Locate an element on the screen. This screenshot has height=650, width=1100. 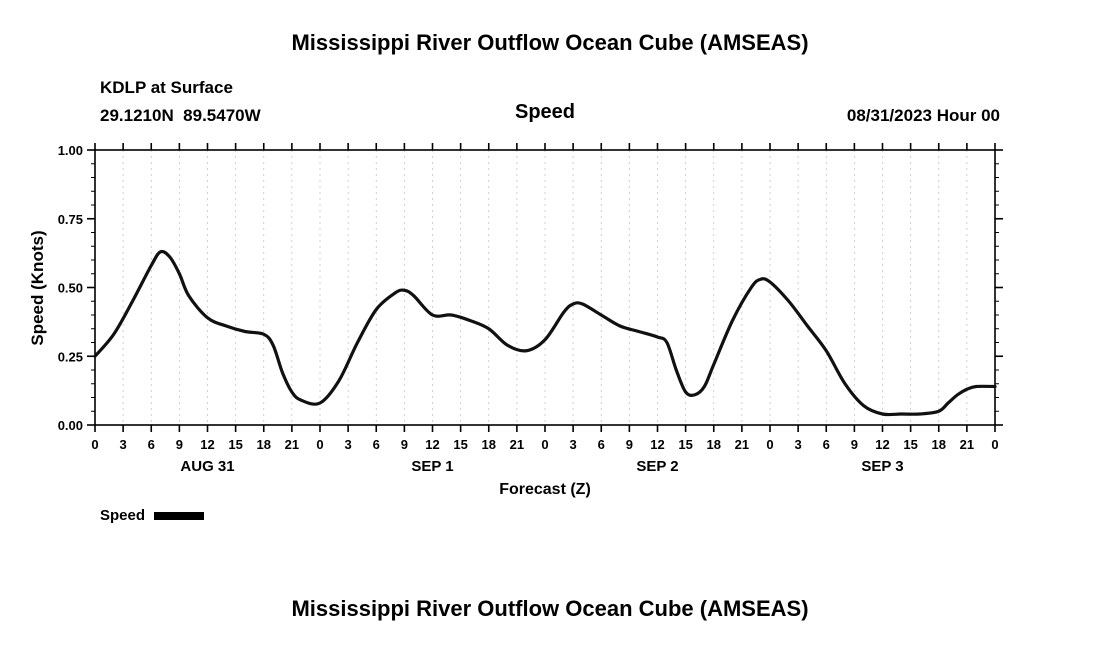
coordinates-label: 29.1210N 89.5470W is located at coordinates (180, 115).